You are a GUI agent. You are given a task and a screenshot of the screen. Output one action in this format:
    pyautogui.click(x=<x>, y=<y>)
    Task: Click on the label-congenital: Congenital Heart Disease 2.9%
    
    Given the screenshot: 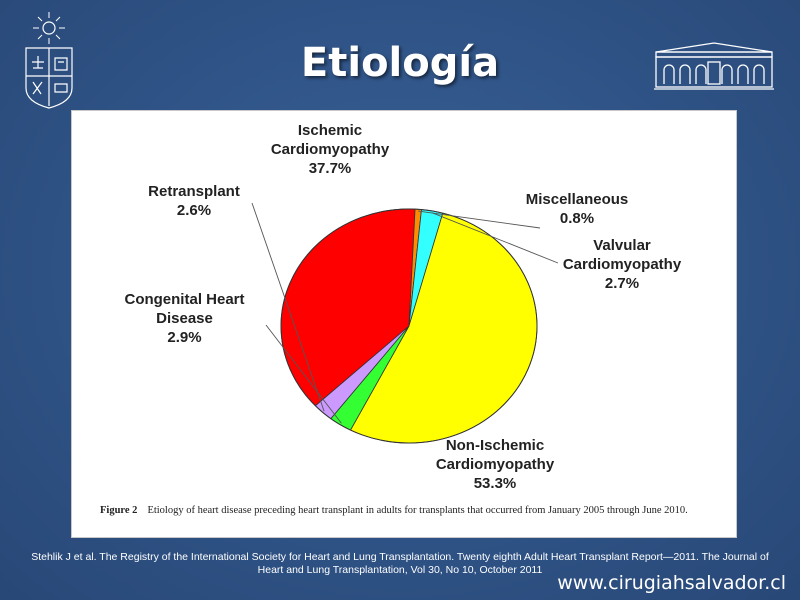 What is the action you would take?
    pyautogui.click(x=184, y=318)
    